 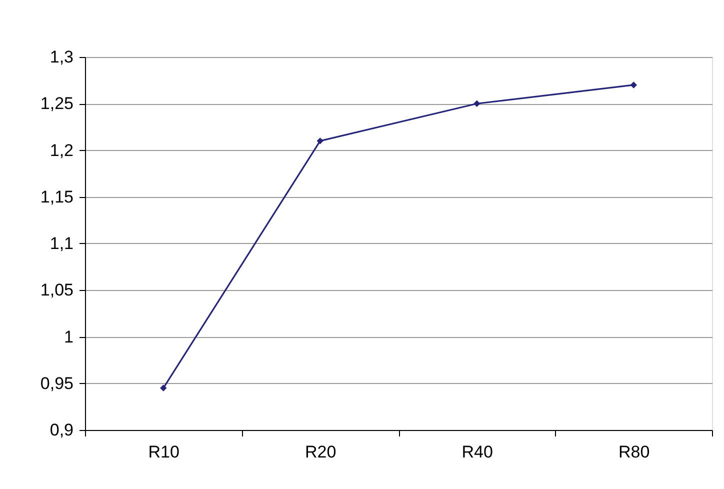 What do you see at coordinates (57, 104) in the screenshot?
I see `y-tick-label: 1,25` at bounding box center [57, 104].